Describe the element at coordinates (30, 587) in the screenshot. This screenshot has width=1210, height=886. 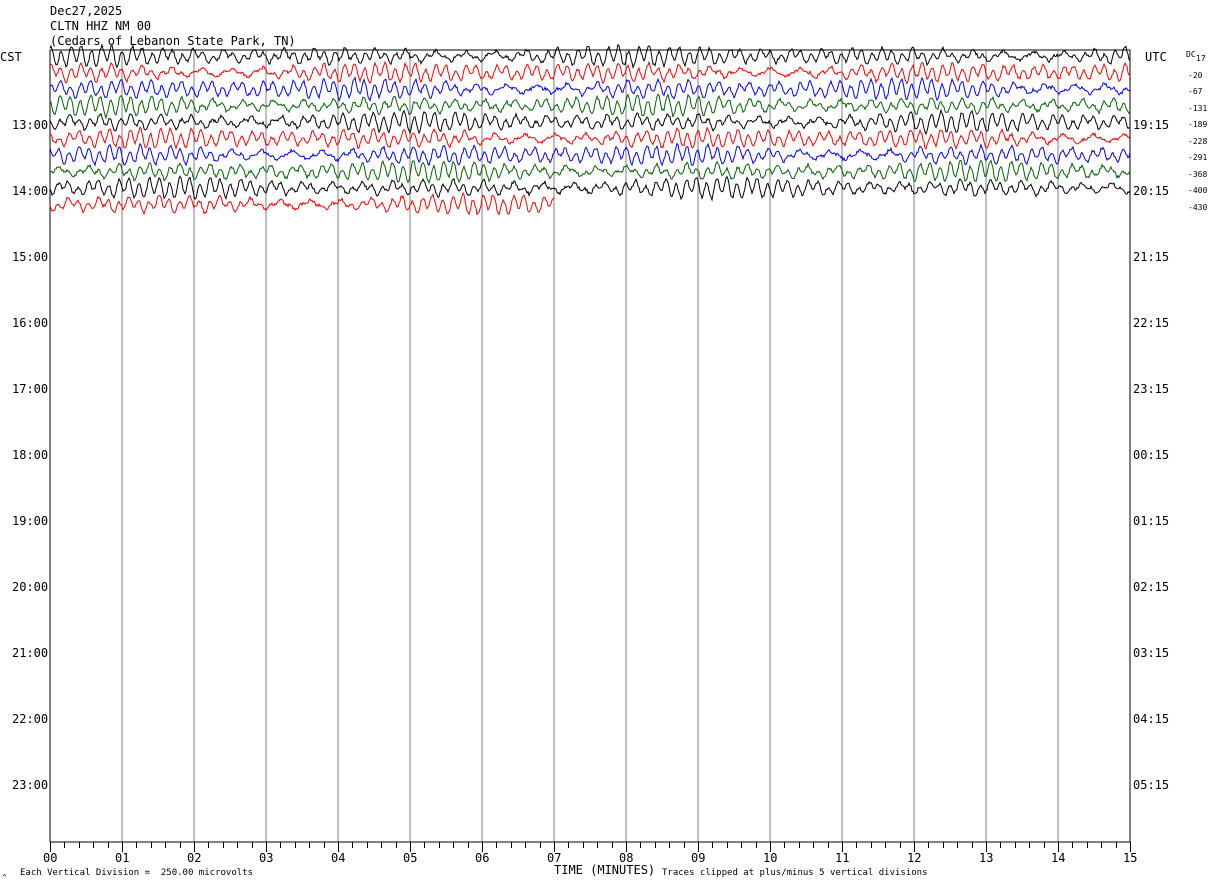
I see `left-hour-label: 20:00` at that location.